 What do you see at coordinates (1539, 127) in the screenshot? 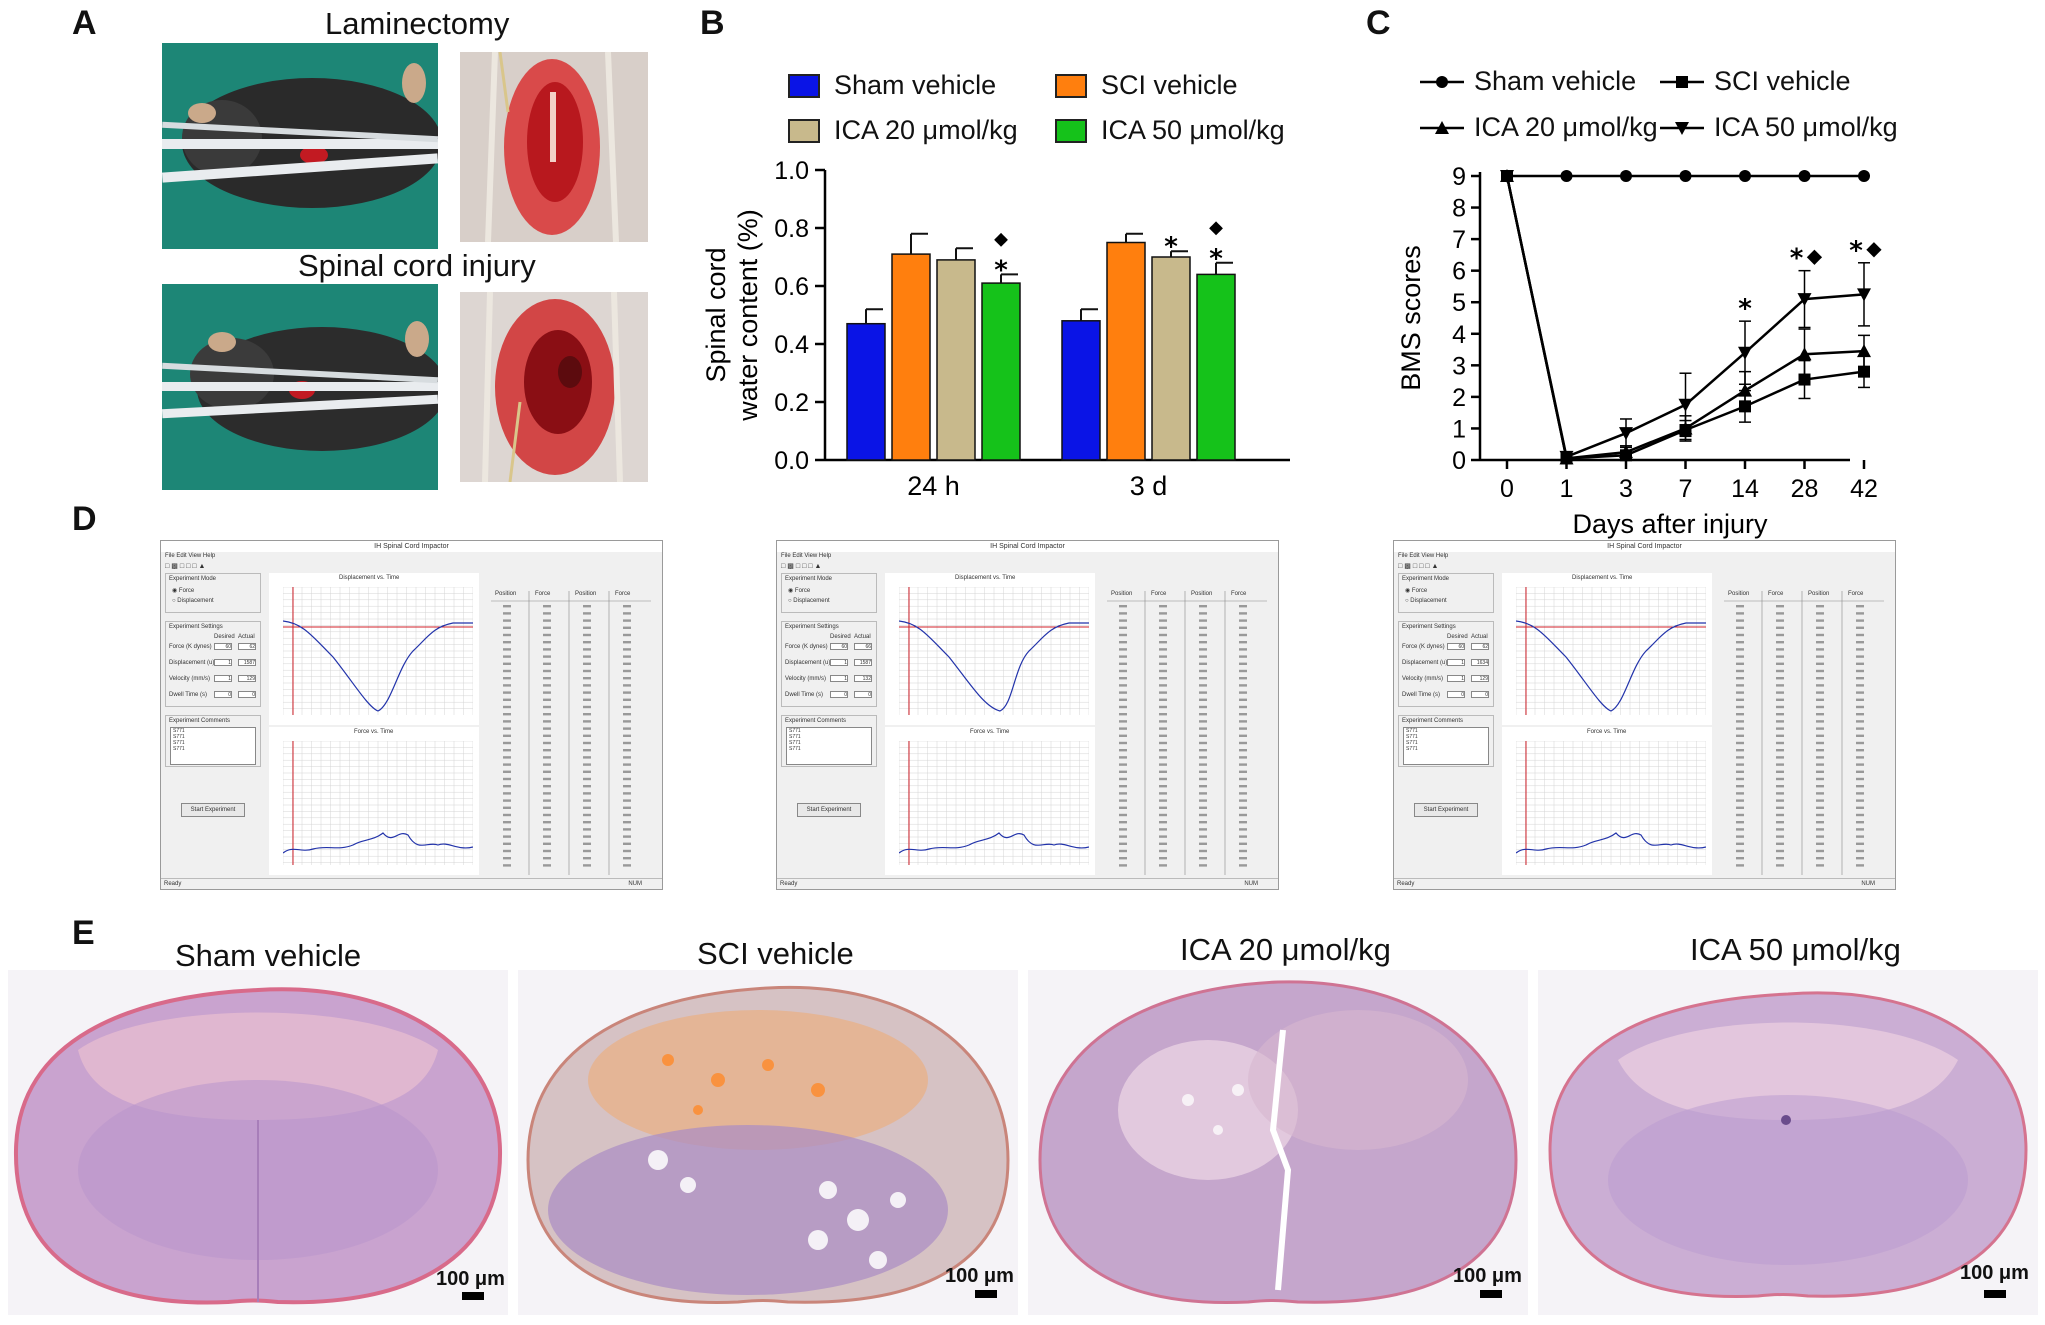
I see `legend-c-ica20: ICA 20 μmol/kg` at bounding box center [1539, 127].